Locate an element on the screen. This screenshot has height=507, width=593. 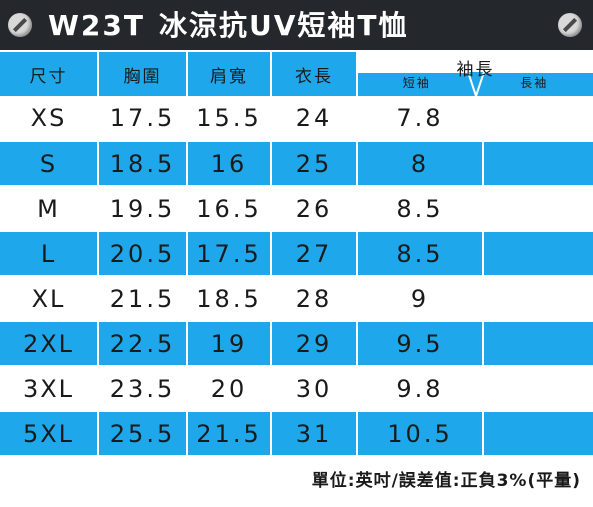
shoulder-cell: 17.5 is located at coordinates (228, 253).